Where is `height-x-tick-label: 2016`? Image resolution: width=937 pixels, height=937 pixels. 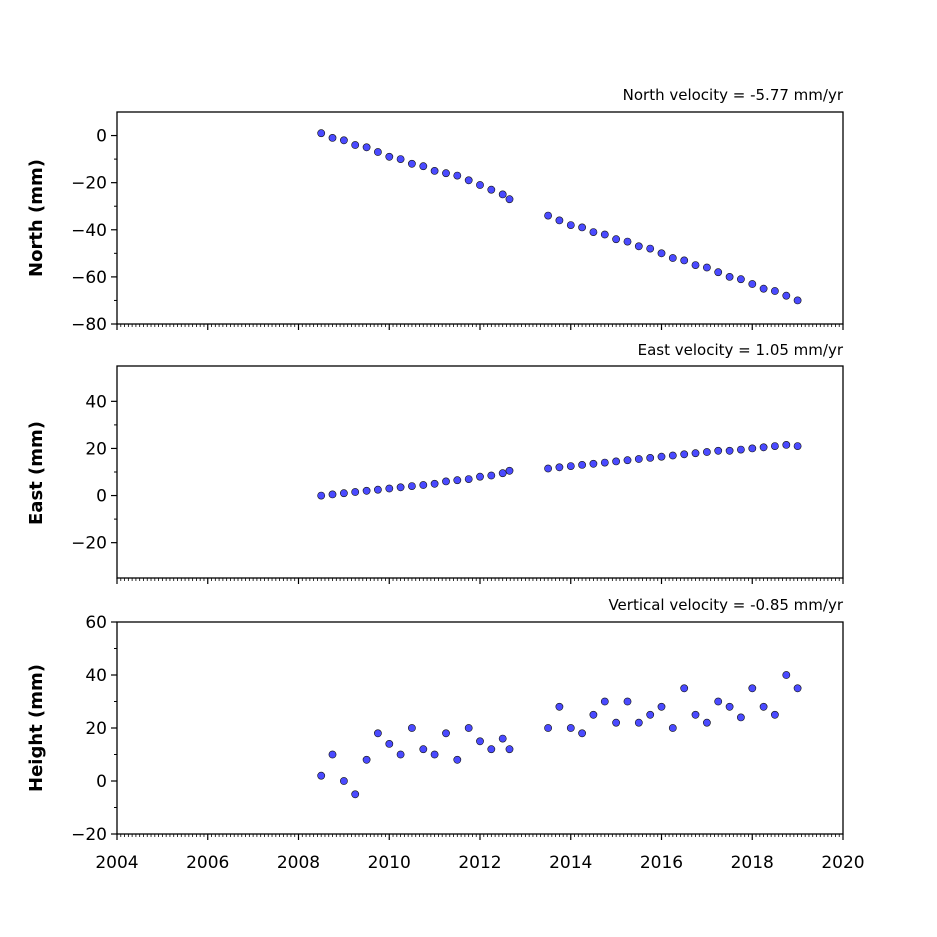 height-x-tick-label: 2016 is located at coordinates (661, 863).